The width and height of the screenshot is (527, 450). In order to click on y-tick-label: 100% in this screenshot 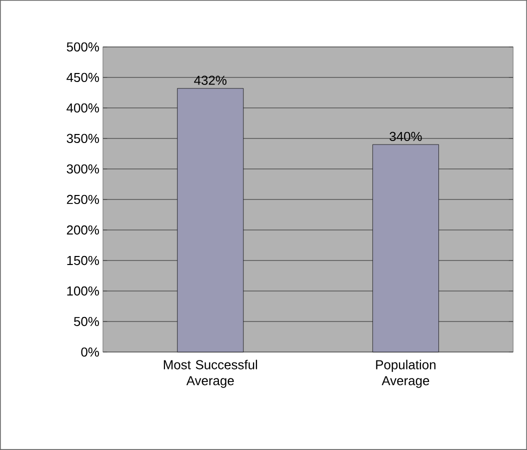, I will do `click(83, 291)`.